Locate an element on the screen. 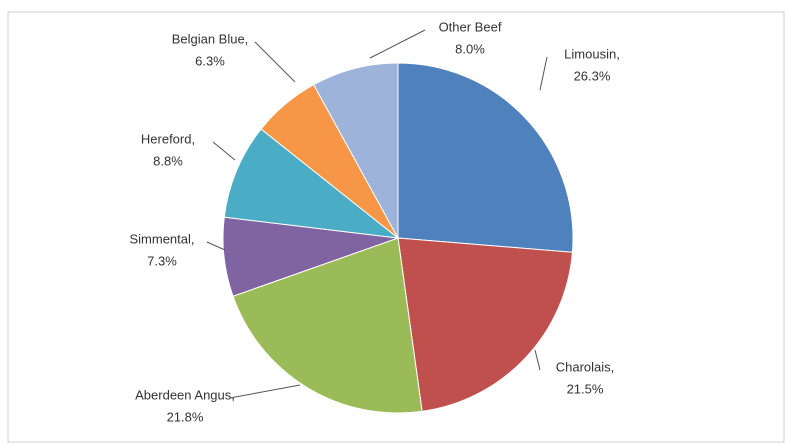 This screenshot has width=788, height=443. value-label: 6.3% is located at coordinates (210, 60).